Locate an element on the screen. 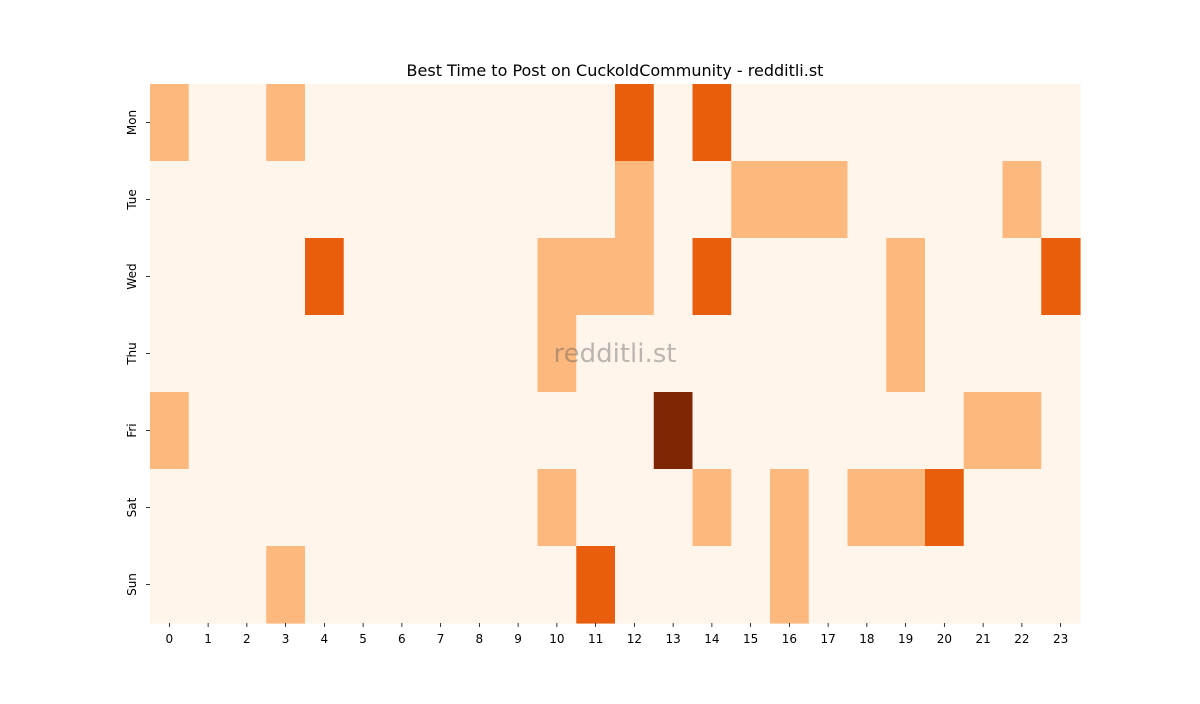  x-tick-label: 9 is located at coordinates (518, 639).